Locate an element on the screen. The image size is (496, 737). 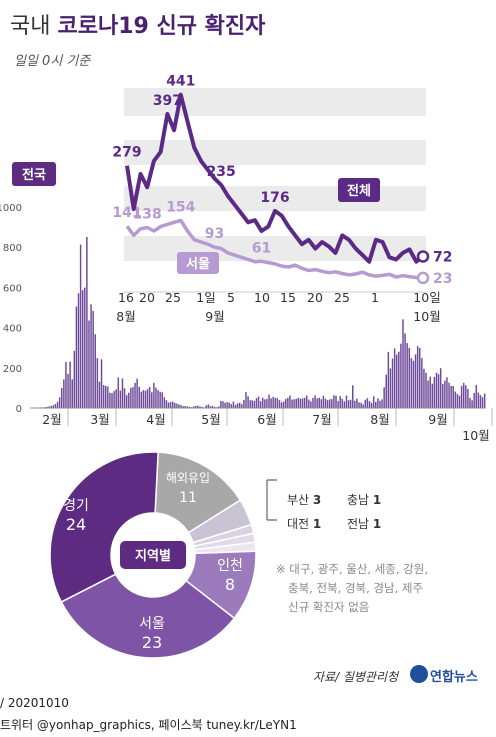
badge-seoul-bg is located at coordinates (198, 263).